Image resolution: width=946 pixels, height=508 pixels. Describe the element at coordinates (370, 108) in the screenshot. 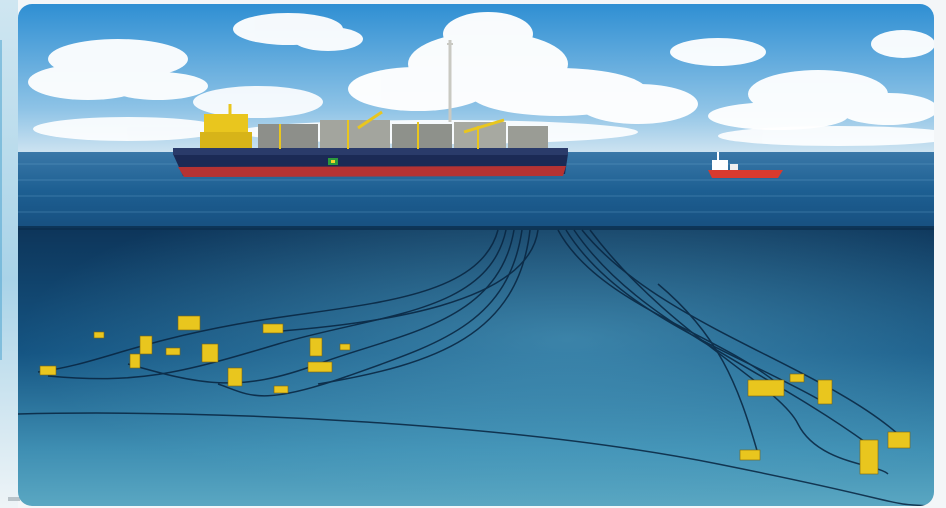

I see `fpso-vessel` at that location.